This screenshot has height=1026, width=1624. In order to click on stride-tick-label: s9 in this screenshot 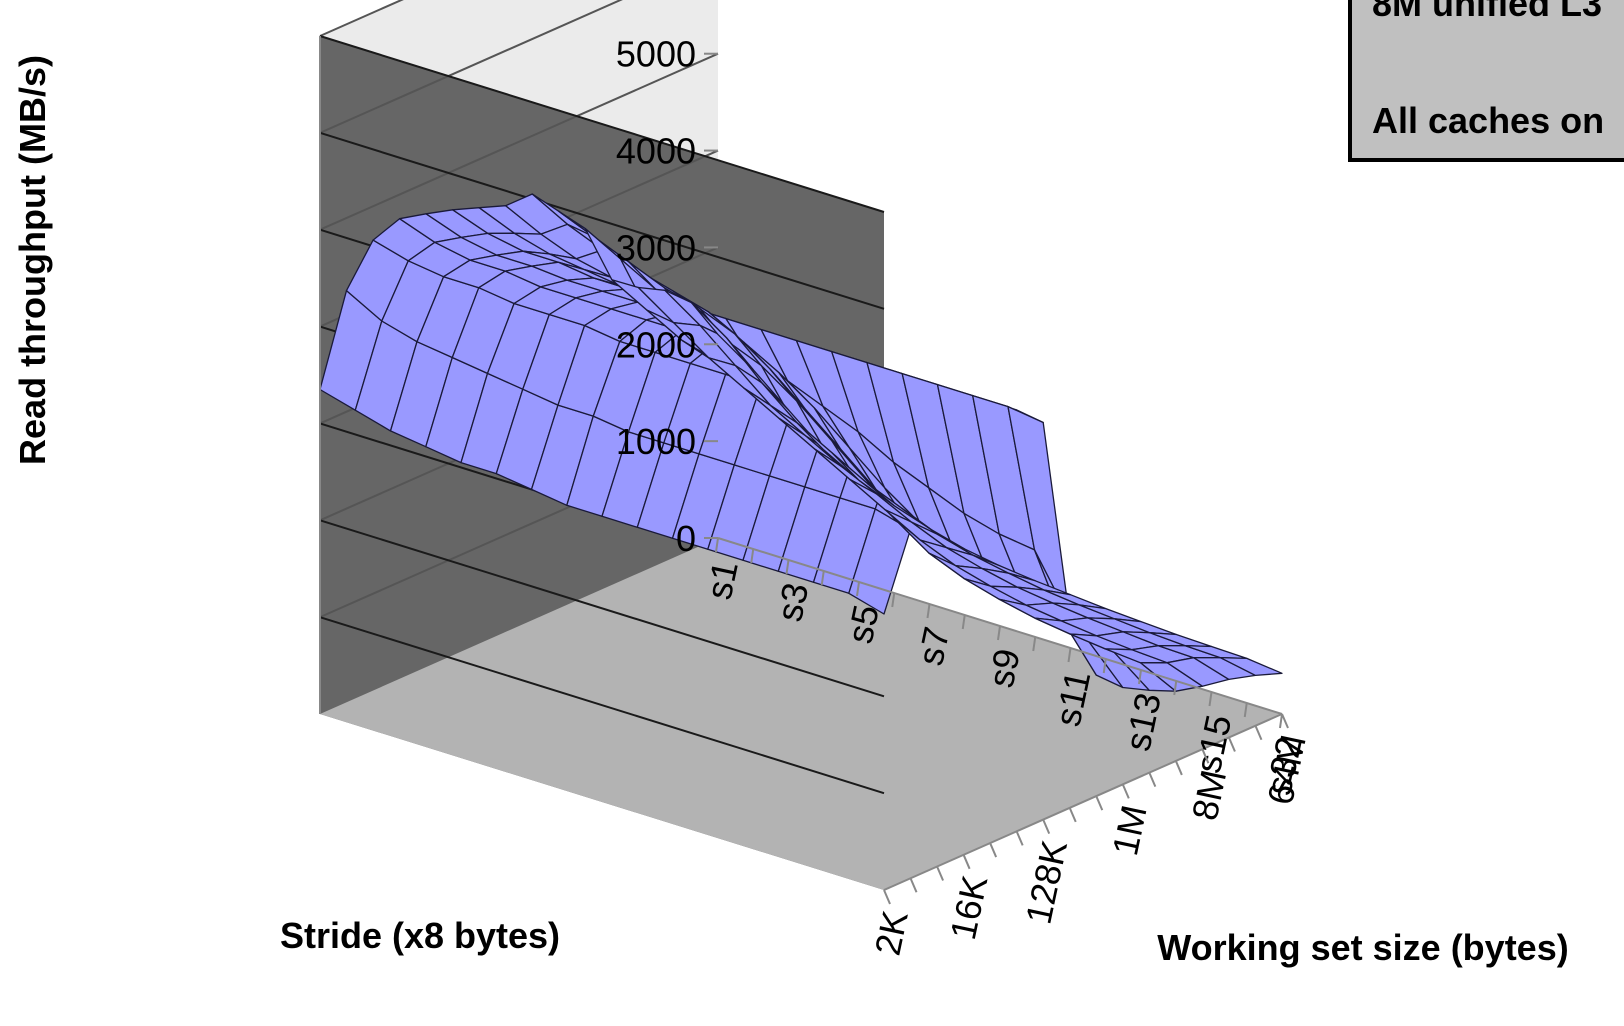, I will do `click(1004, 668)`.